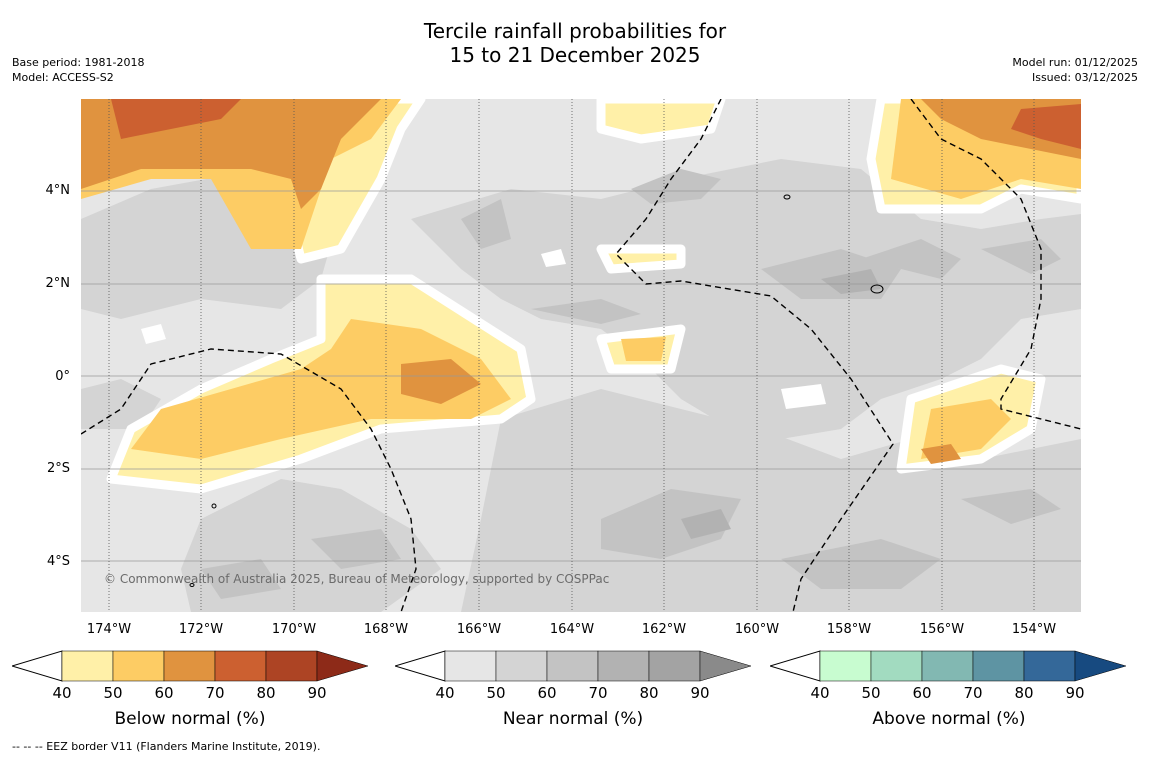 This screenshot has width=1150, height=758. Describe the element at coordinates (572, 629) in the screenshot. I see `lon-label-164w: 164°W` at that location.